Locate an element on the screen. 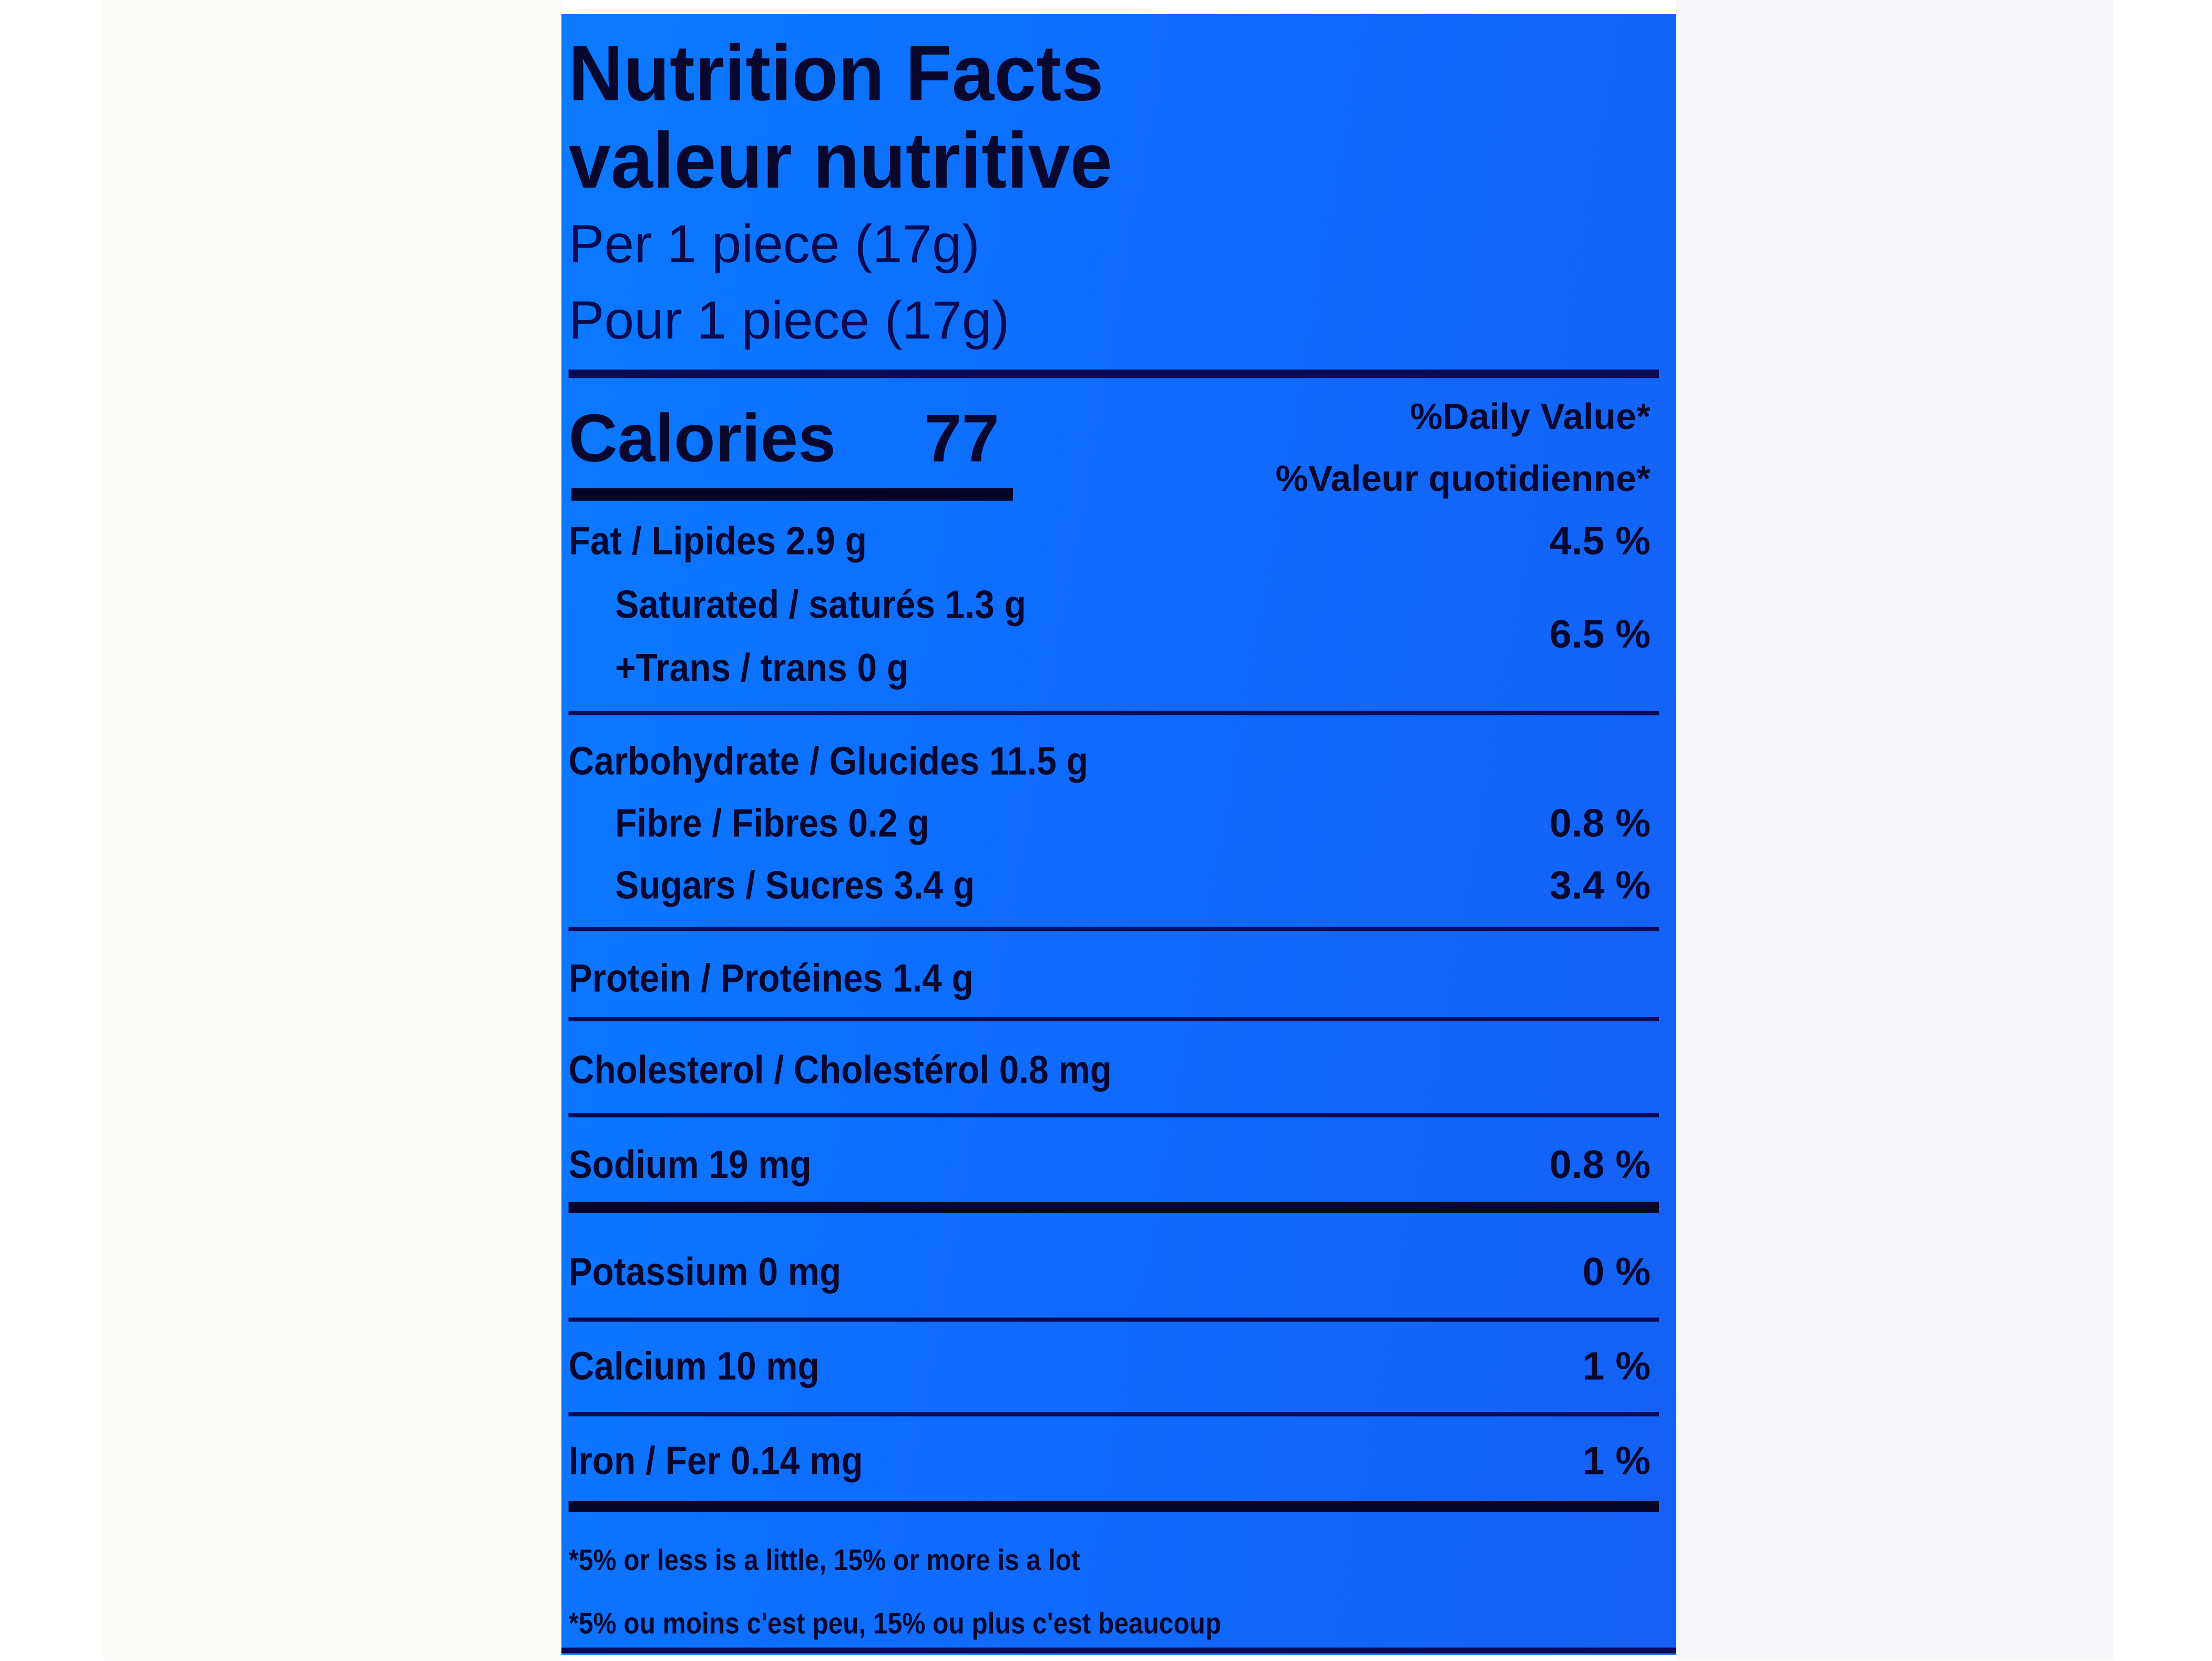 The width and height of the screenshot is (2212, 1661). title-english: Nutrition Facts is located at coordinates (836, 72).